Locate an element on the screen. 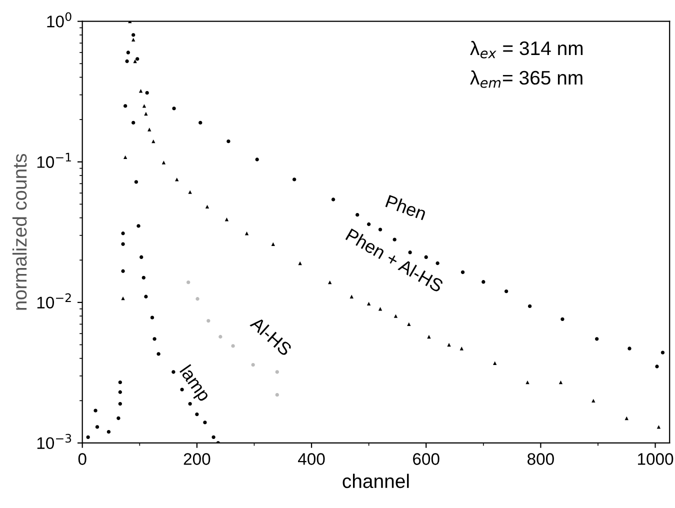 The width and height of the screenshot is (675, 508). x-tick-label: 0 is located at coordinates (82, 459).